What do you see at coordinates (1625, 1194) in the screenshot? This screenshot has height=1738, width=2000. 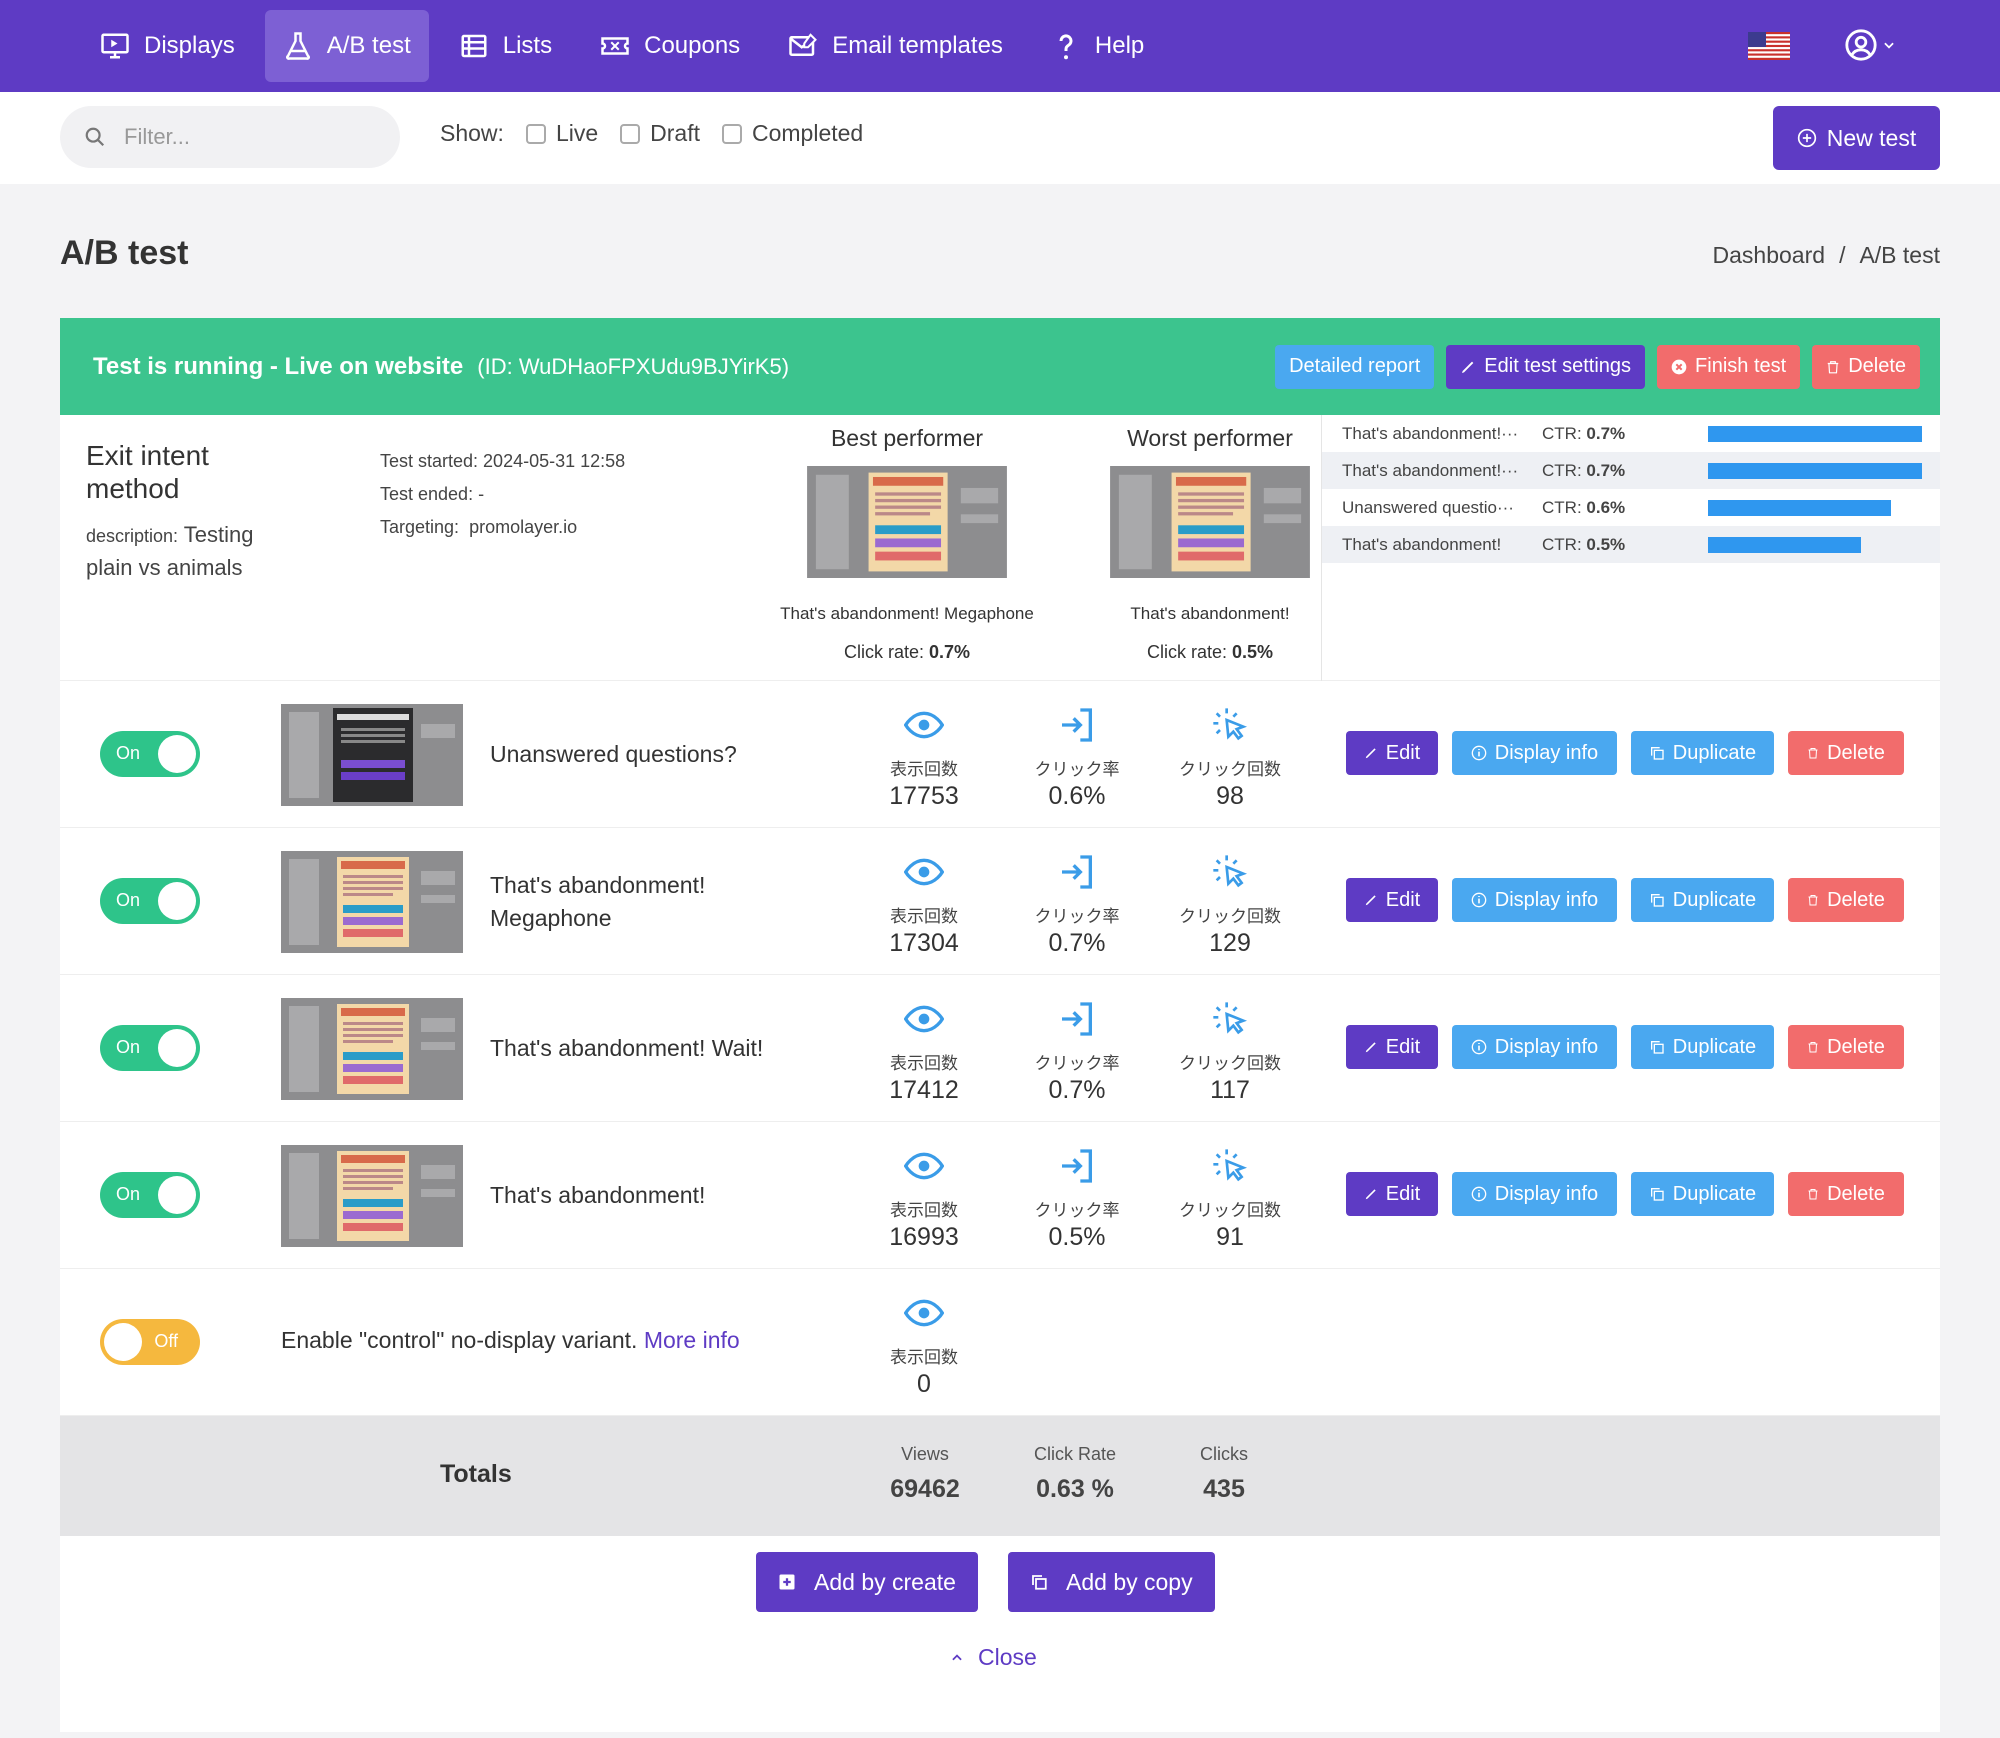 I see `variant-actions: Edit Display info Duplicate Delete` at bounding box center [1625, 1194].